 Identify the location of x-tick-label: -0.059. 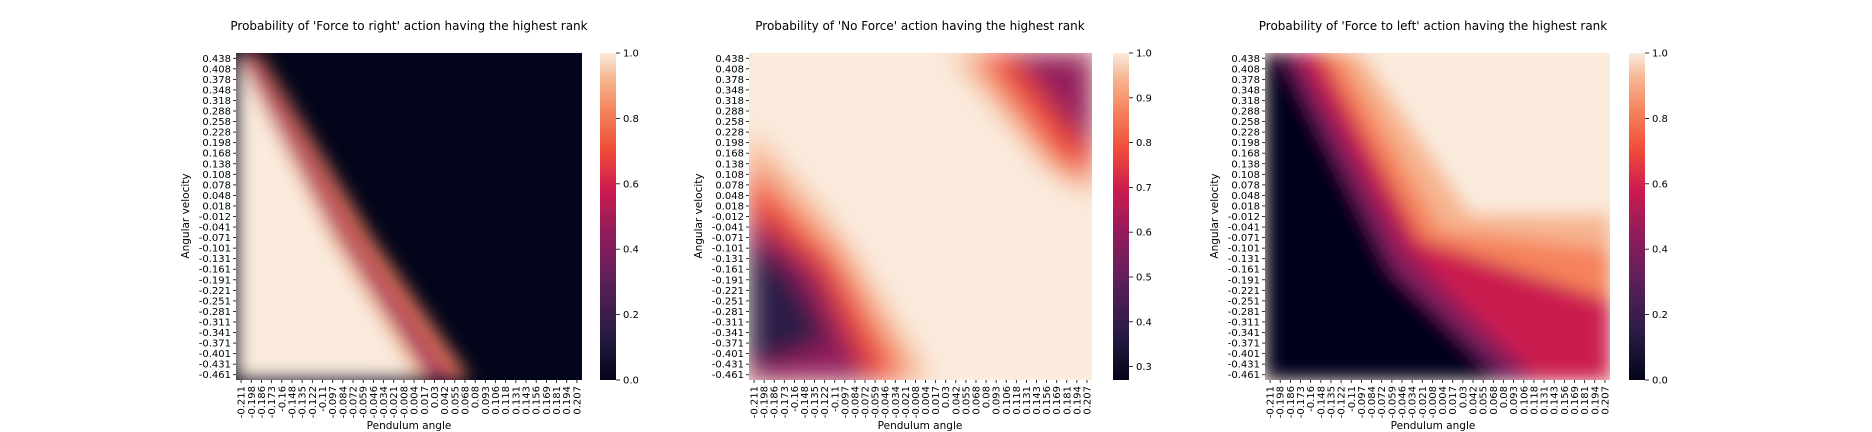
(876, 402).